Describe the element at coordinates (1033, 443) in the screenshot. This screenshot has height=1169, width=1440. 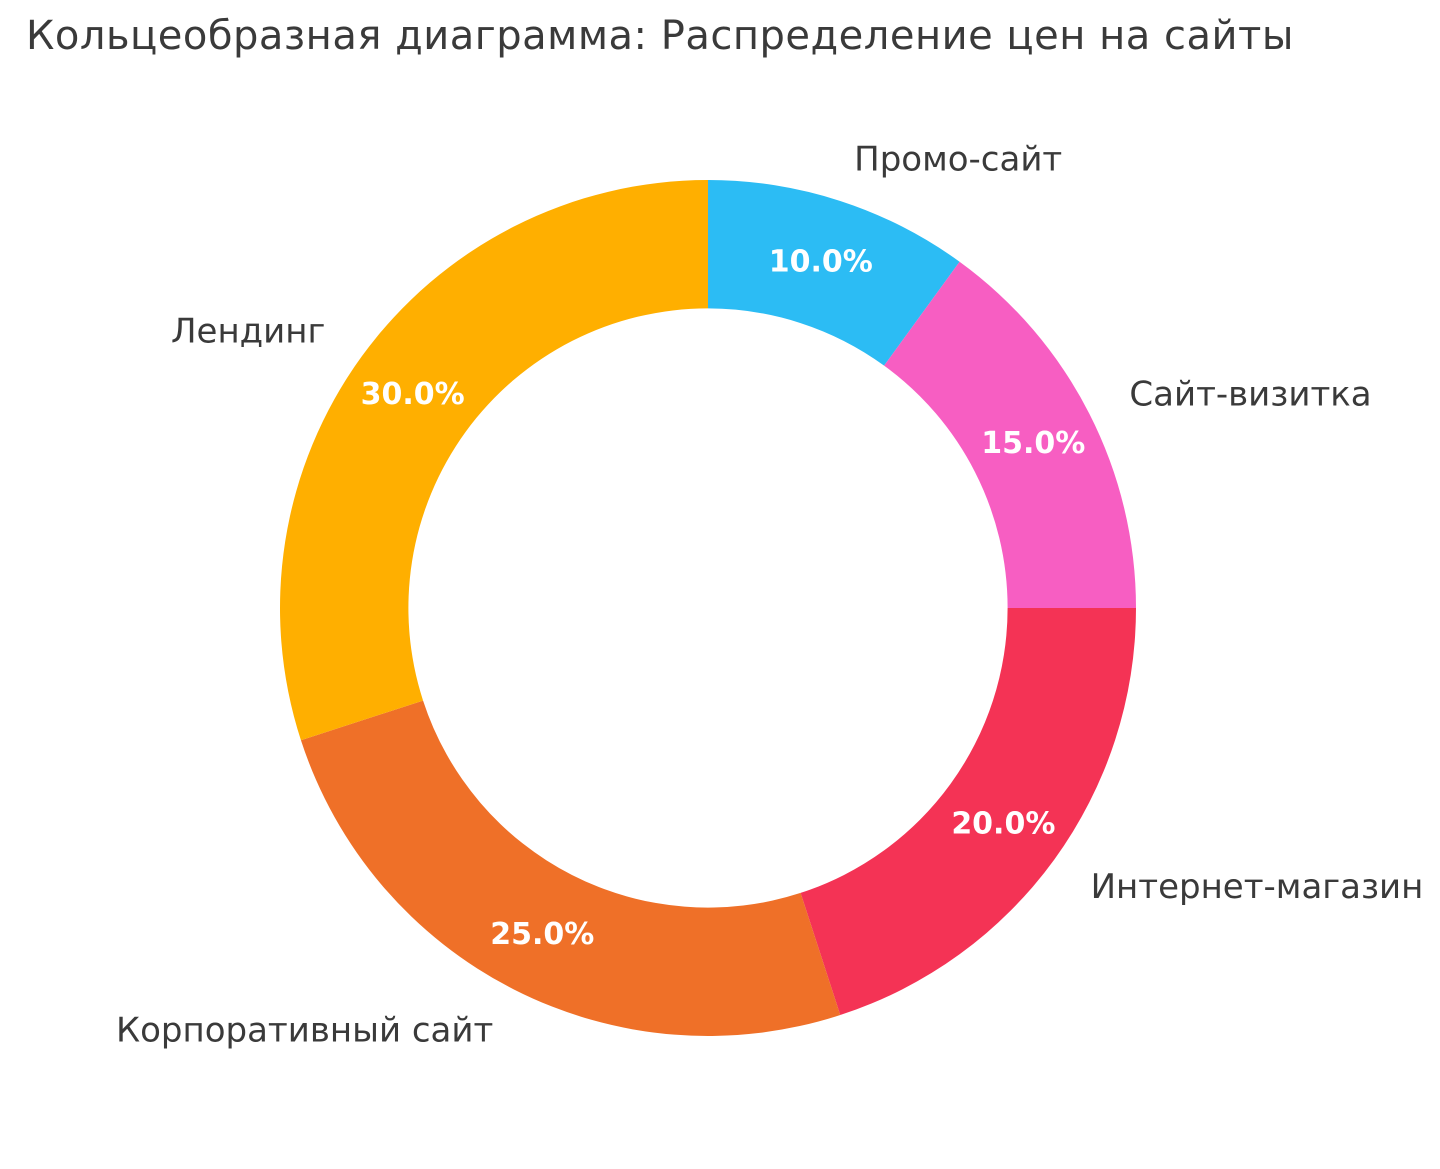
I see `slice-percent-label: 15.0%` at that location.